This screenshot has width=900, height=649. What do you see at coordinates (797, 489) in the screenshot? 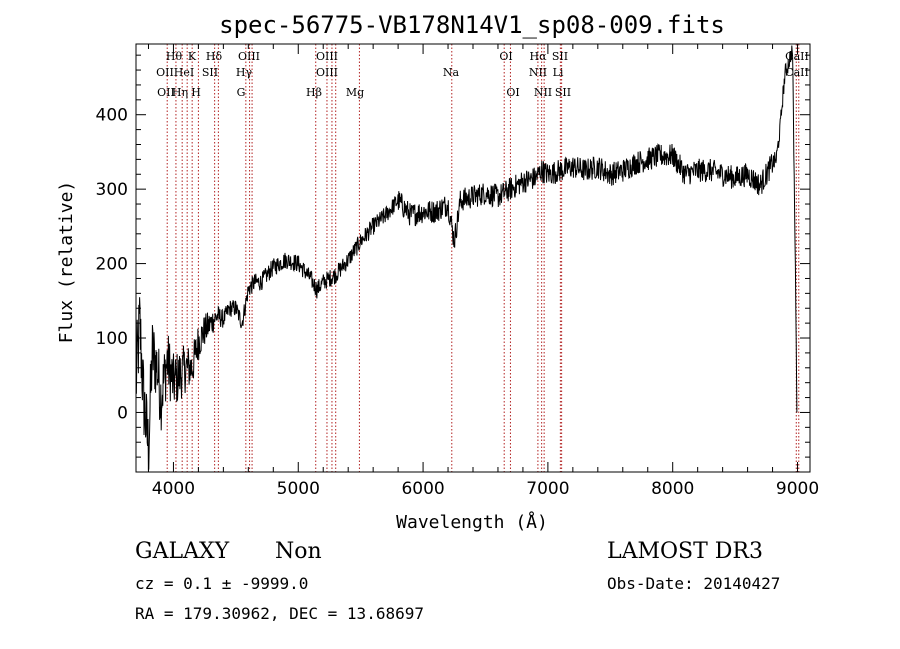
I see `x-tick-label: 9000` at bounding box center [797, 489].